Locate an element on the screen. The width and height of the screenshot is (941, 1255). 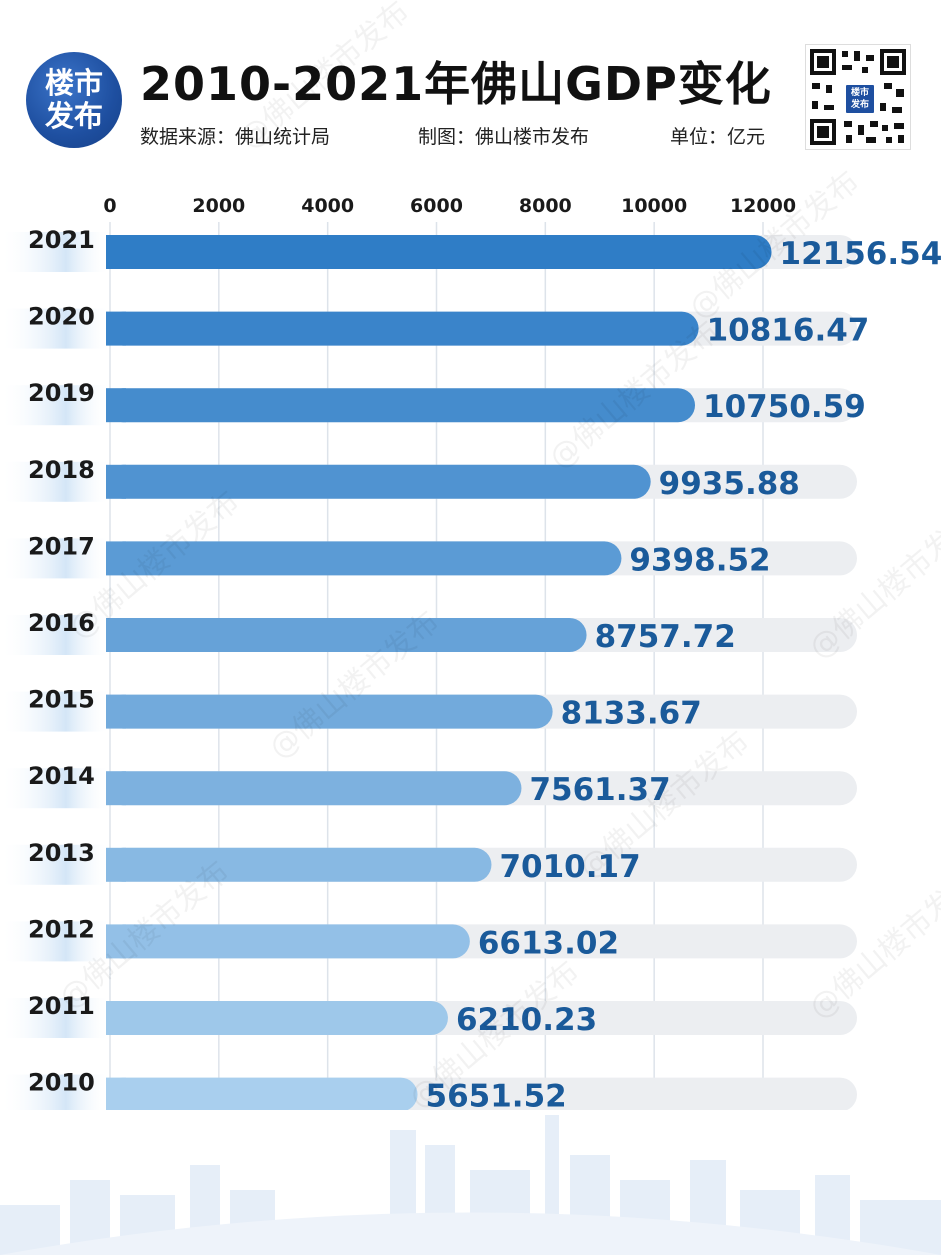
qr-badge-line1: 楼市 is located at coordinates (859, 93).